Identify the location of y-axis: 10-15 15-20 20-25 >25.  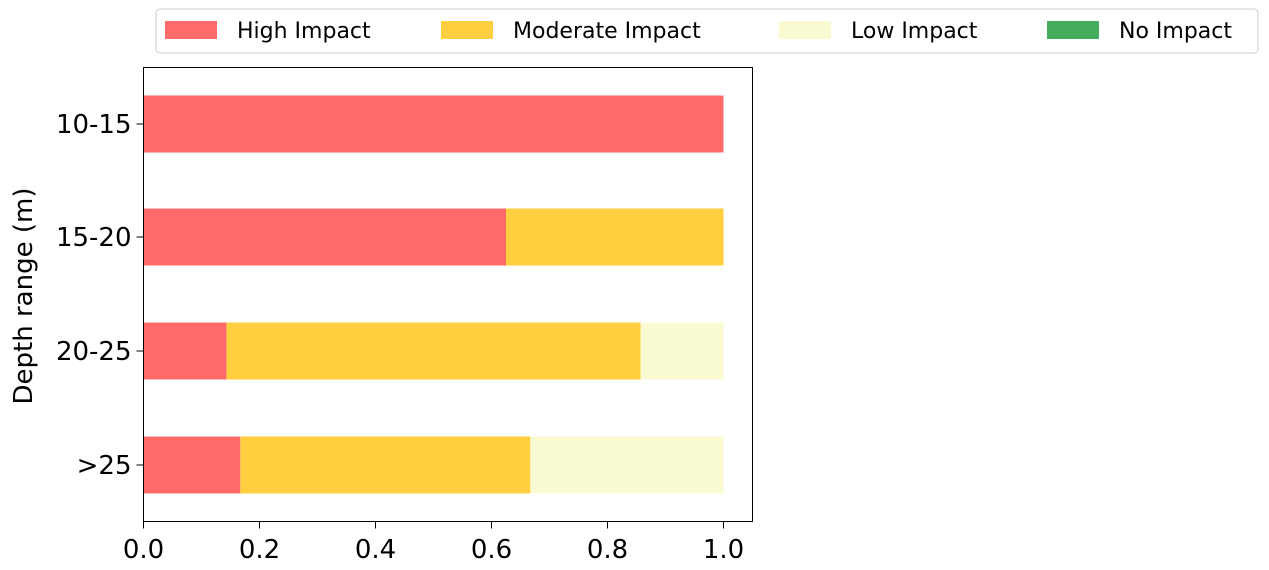
(100, 295).